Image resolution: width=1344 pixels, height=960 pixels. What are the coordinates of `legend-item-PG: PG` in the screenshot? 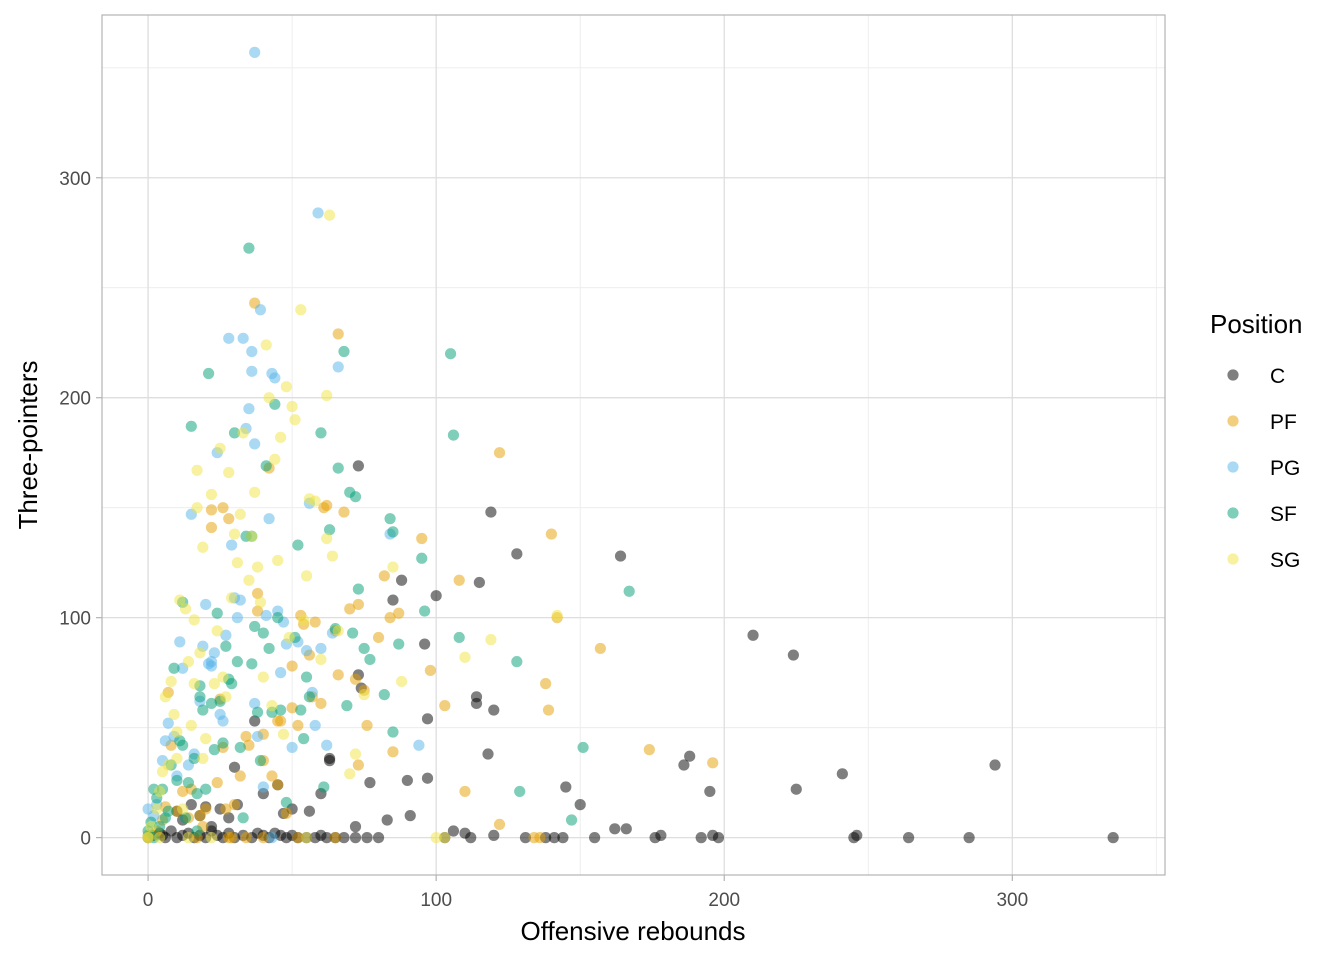 It's located at (1263, 468).